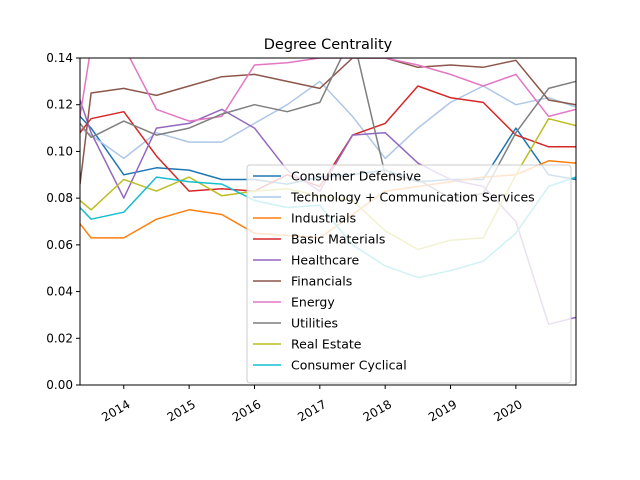  I want to click on y-tick-label-7: 0.14, so click(59, 58).